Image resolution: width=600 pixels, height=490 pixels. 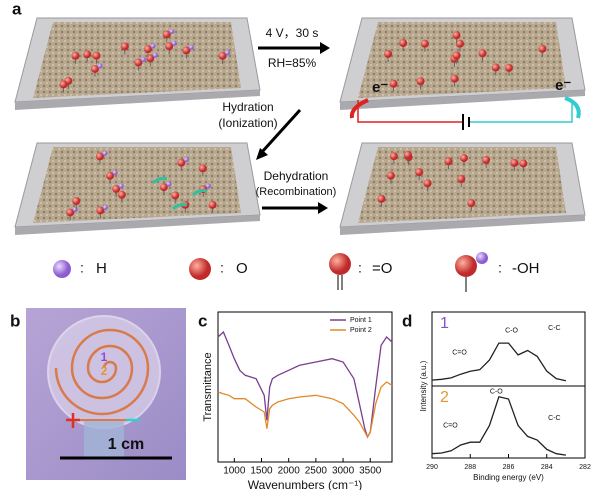 I want to click on o-icon, so click(x=200, y=269).